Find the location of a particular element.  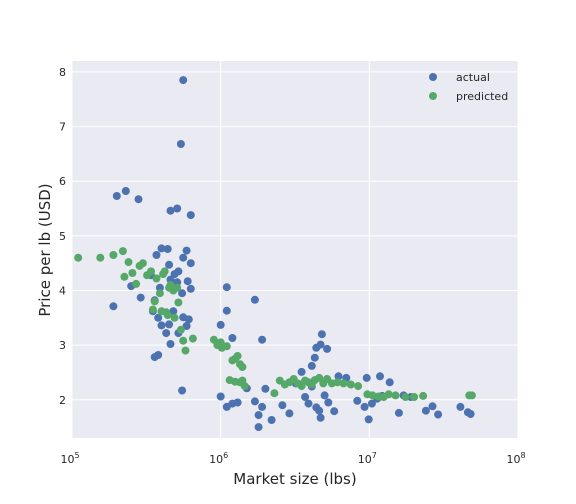

y-tick-labels: 2 3 4 5 6 7 8 is located at coordinates (62, 236).